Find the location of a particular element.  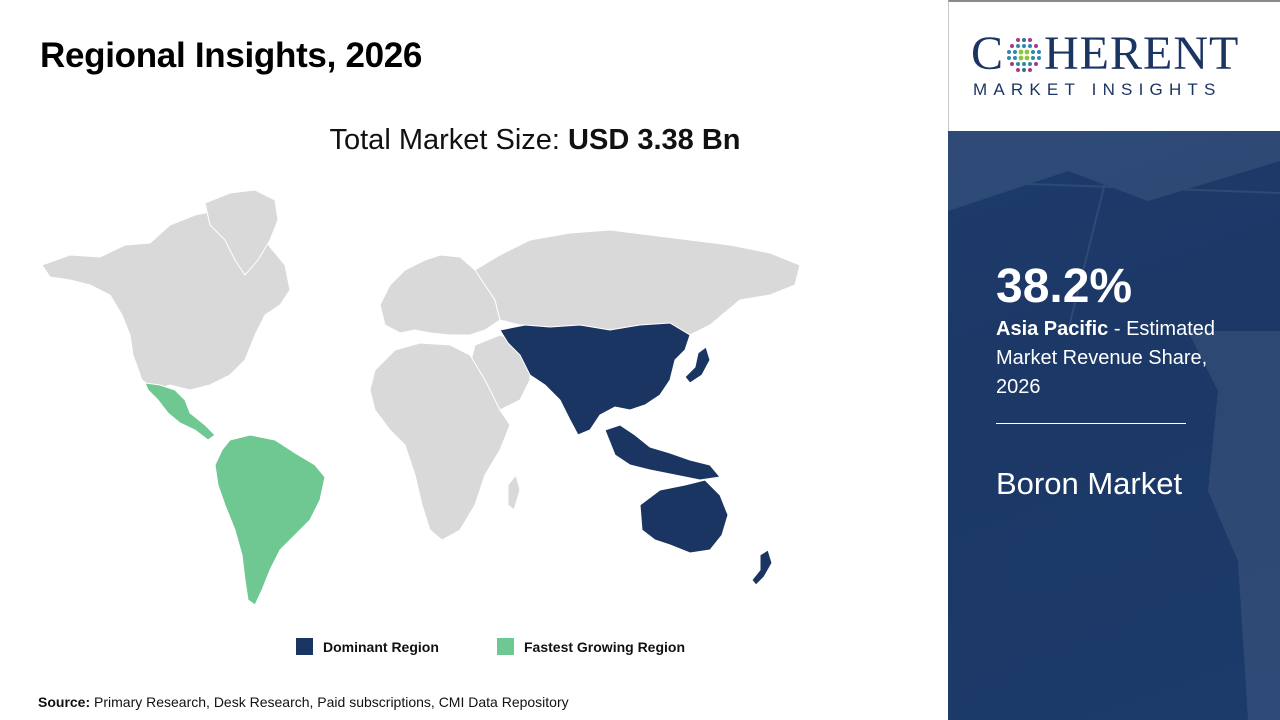

map-region-south-america is located at coordinates (270, 520).